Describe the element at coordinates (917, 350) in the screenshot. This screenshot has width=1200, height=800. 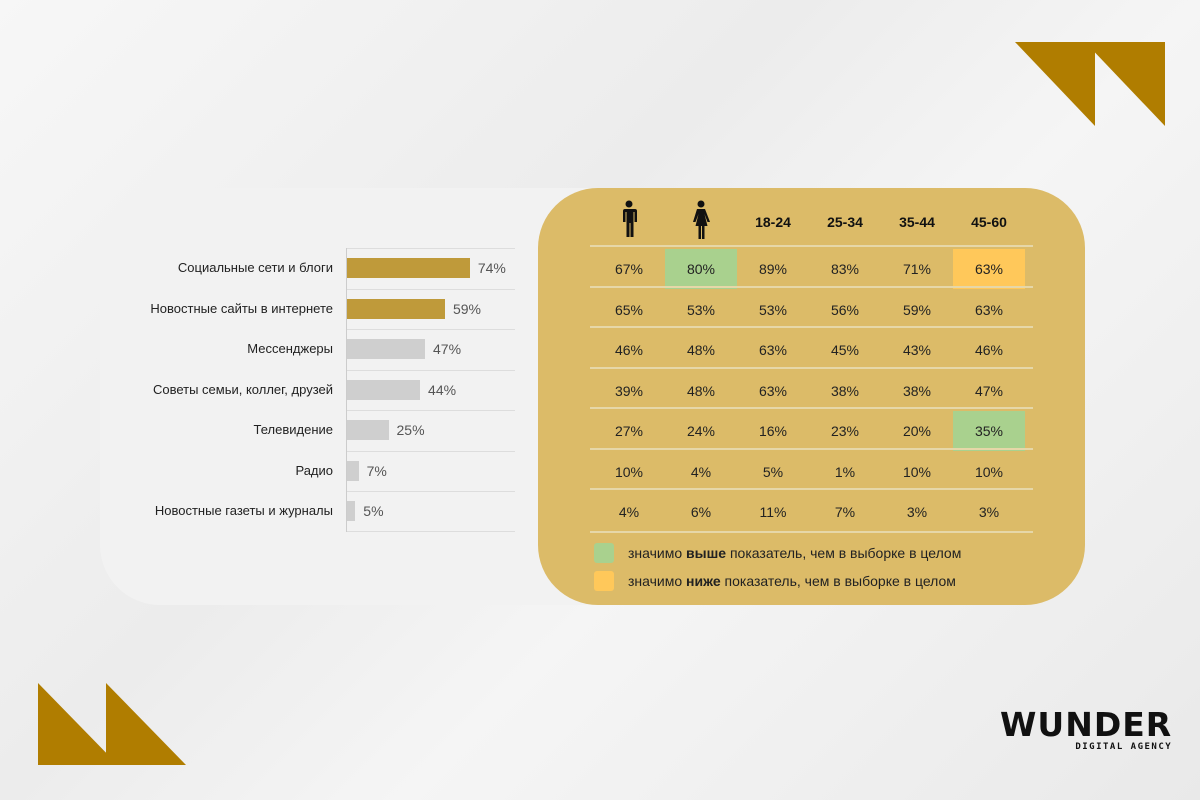
I see `table-cell: 43%` at that location.